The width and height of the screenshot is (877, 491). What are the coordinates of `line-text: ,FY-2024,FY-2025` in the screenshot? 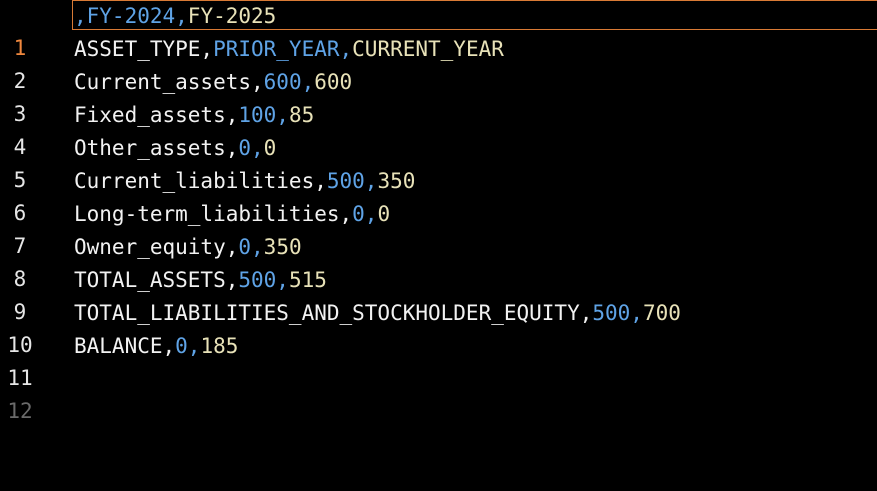 It's located at (175, 16).